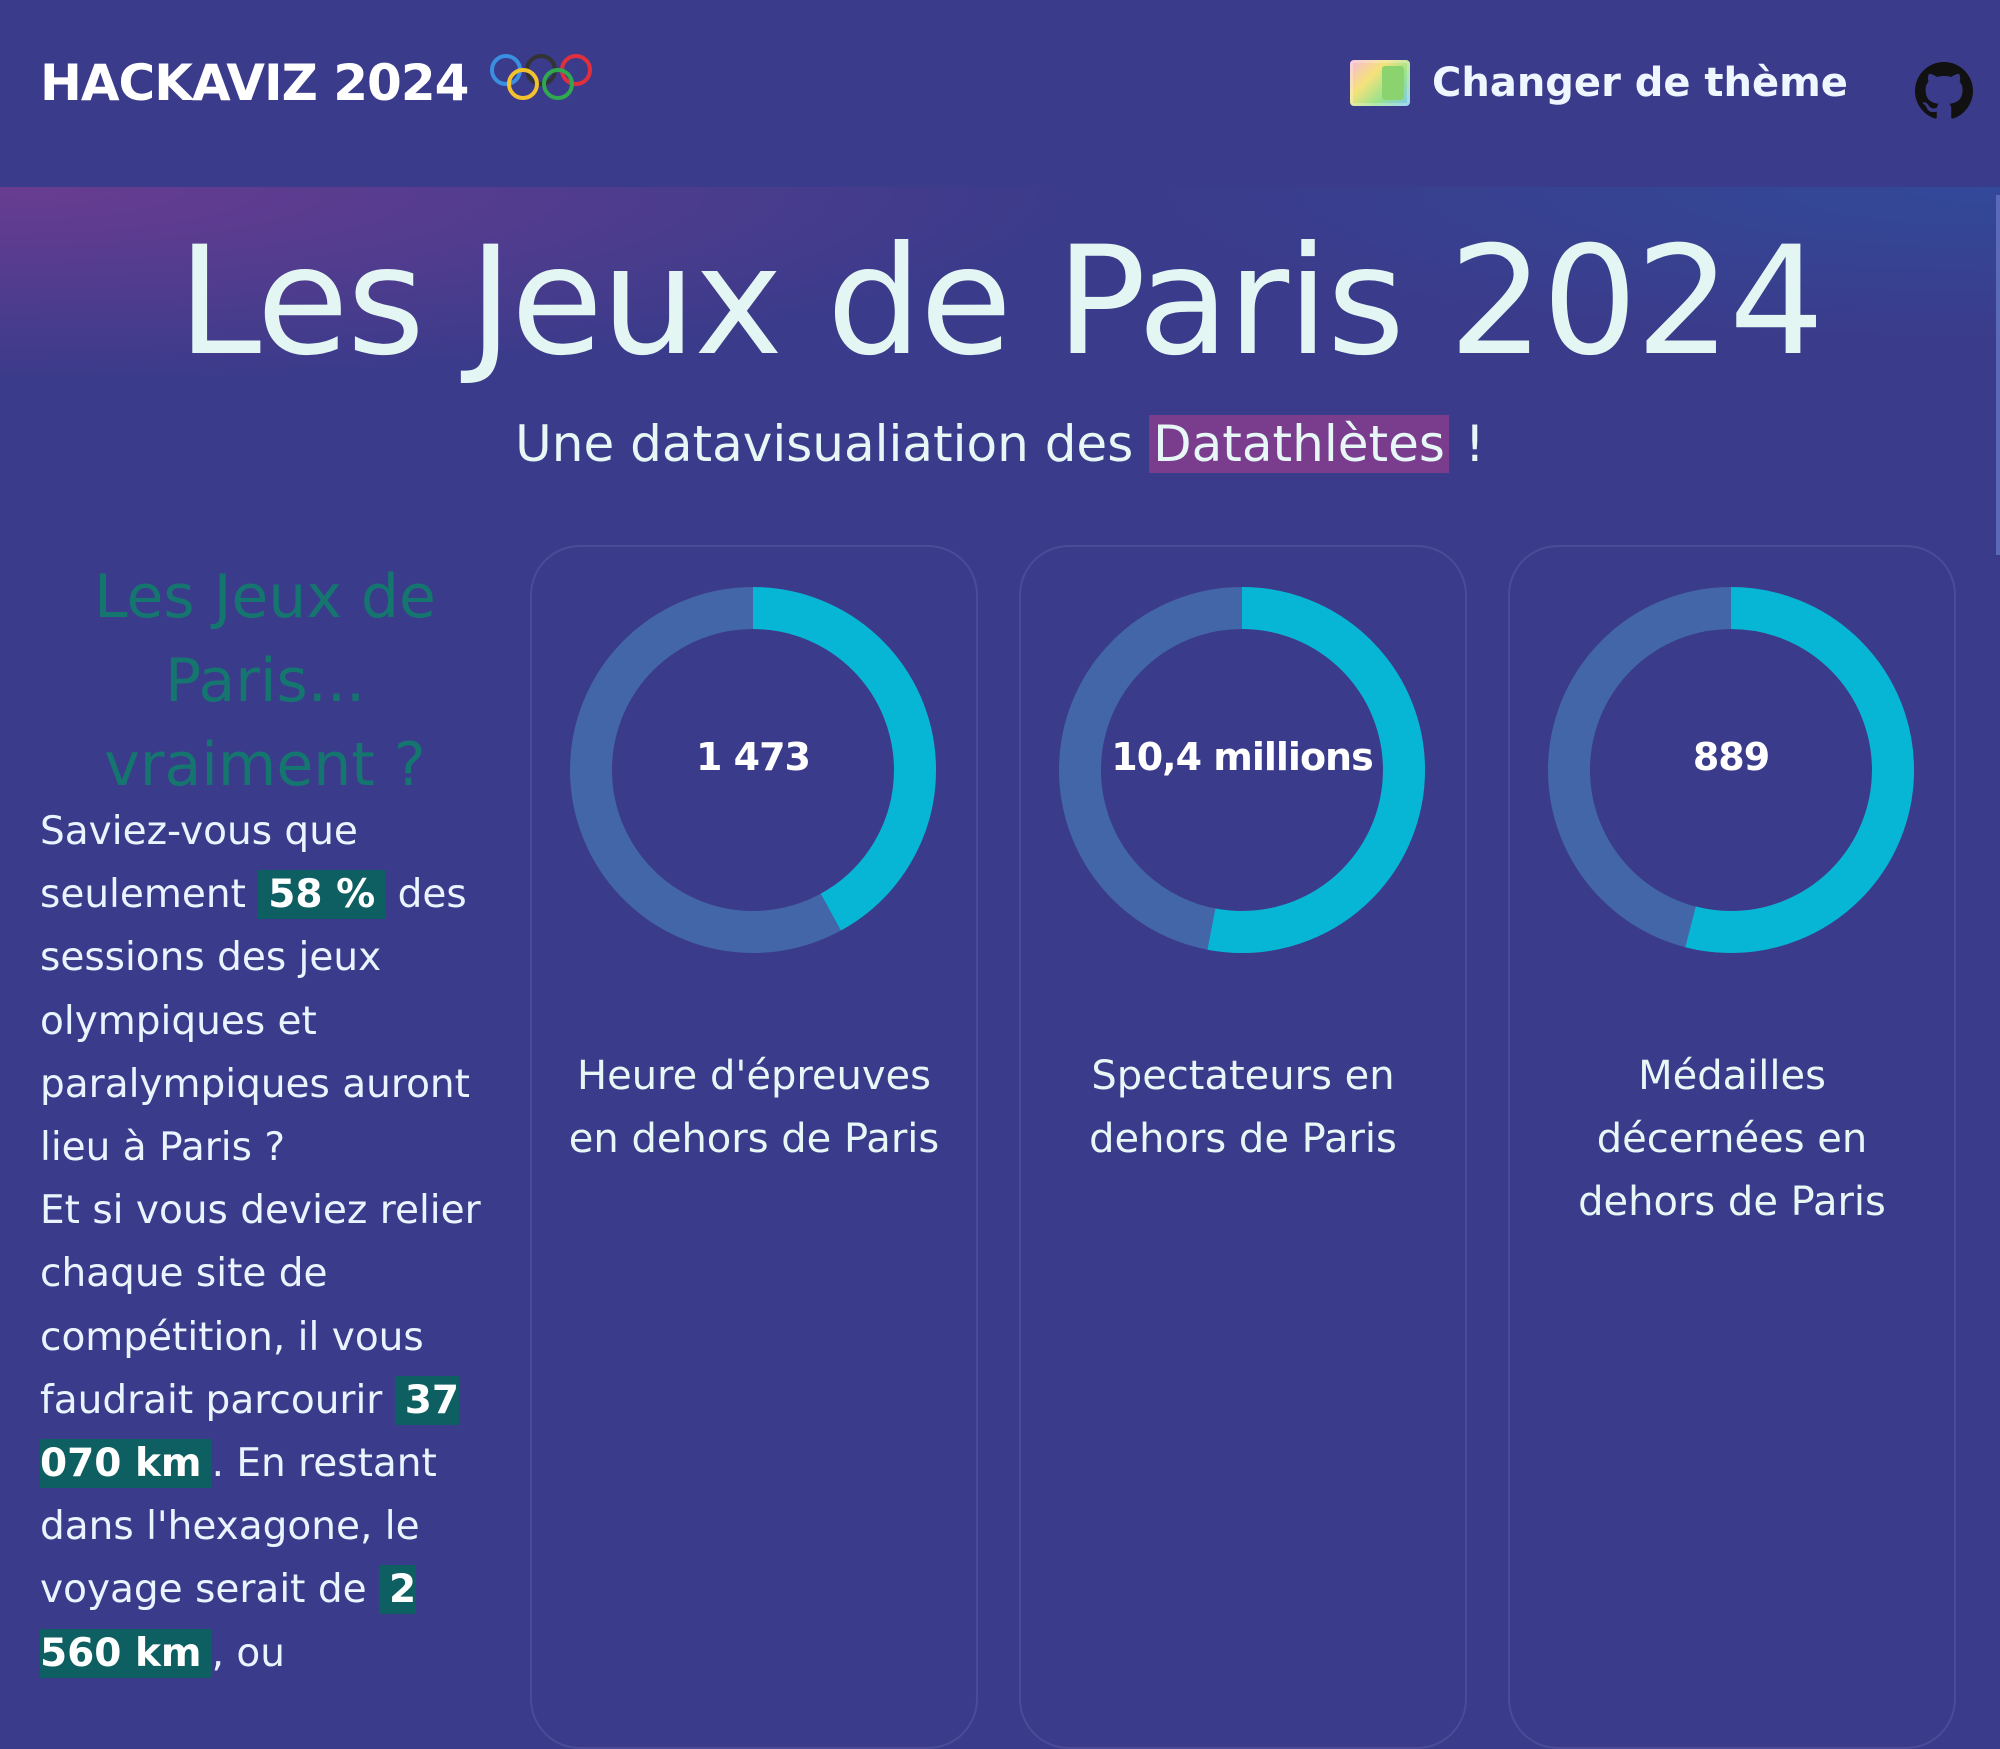 Image resolution: width=2000 pixels, height=1749 pixels. Describe the element at coordinates (753, 757) in the screenshot. I see `donut-value: 1 473` at that location.